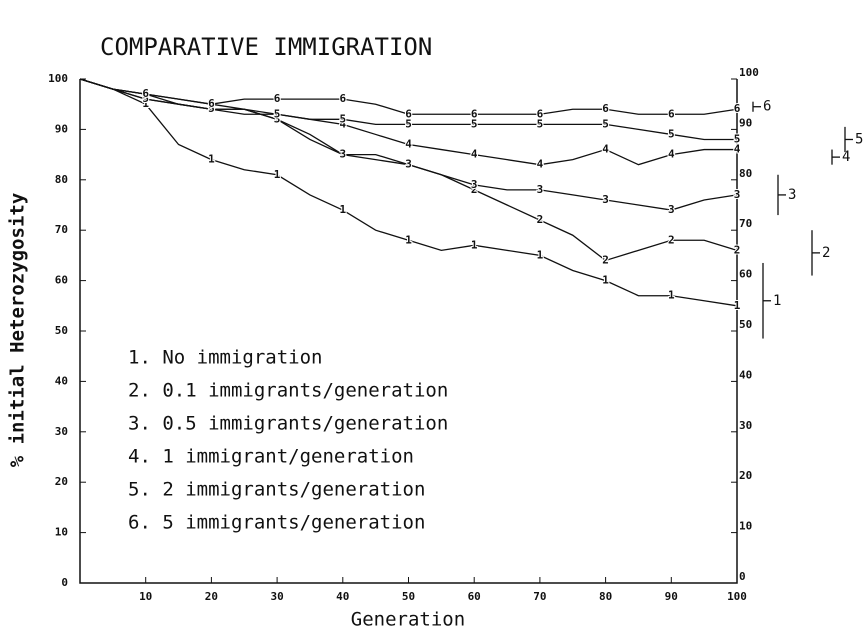 The image size is (867, 636). I want to click on y-tick-label: 30, so click(61, 431).